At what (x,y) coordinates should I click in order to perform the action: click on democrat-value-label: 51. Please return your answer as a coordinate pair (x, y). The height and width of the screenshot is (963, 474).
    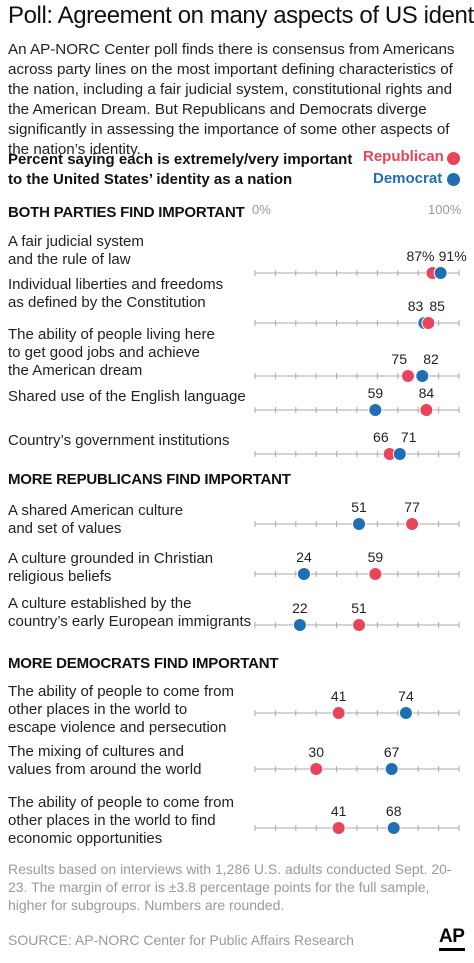
    Looking at the image, I should click on (359, 507).